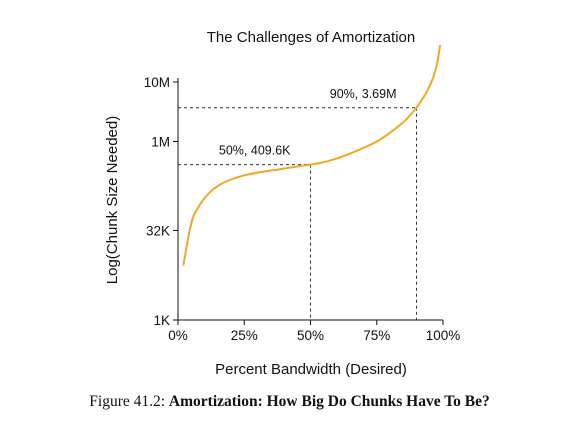 The image size is (579, 424). Describe the element at coordinates (443, 335) in the screenshot. I see `x-tick-label: 100%` at that location.